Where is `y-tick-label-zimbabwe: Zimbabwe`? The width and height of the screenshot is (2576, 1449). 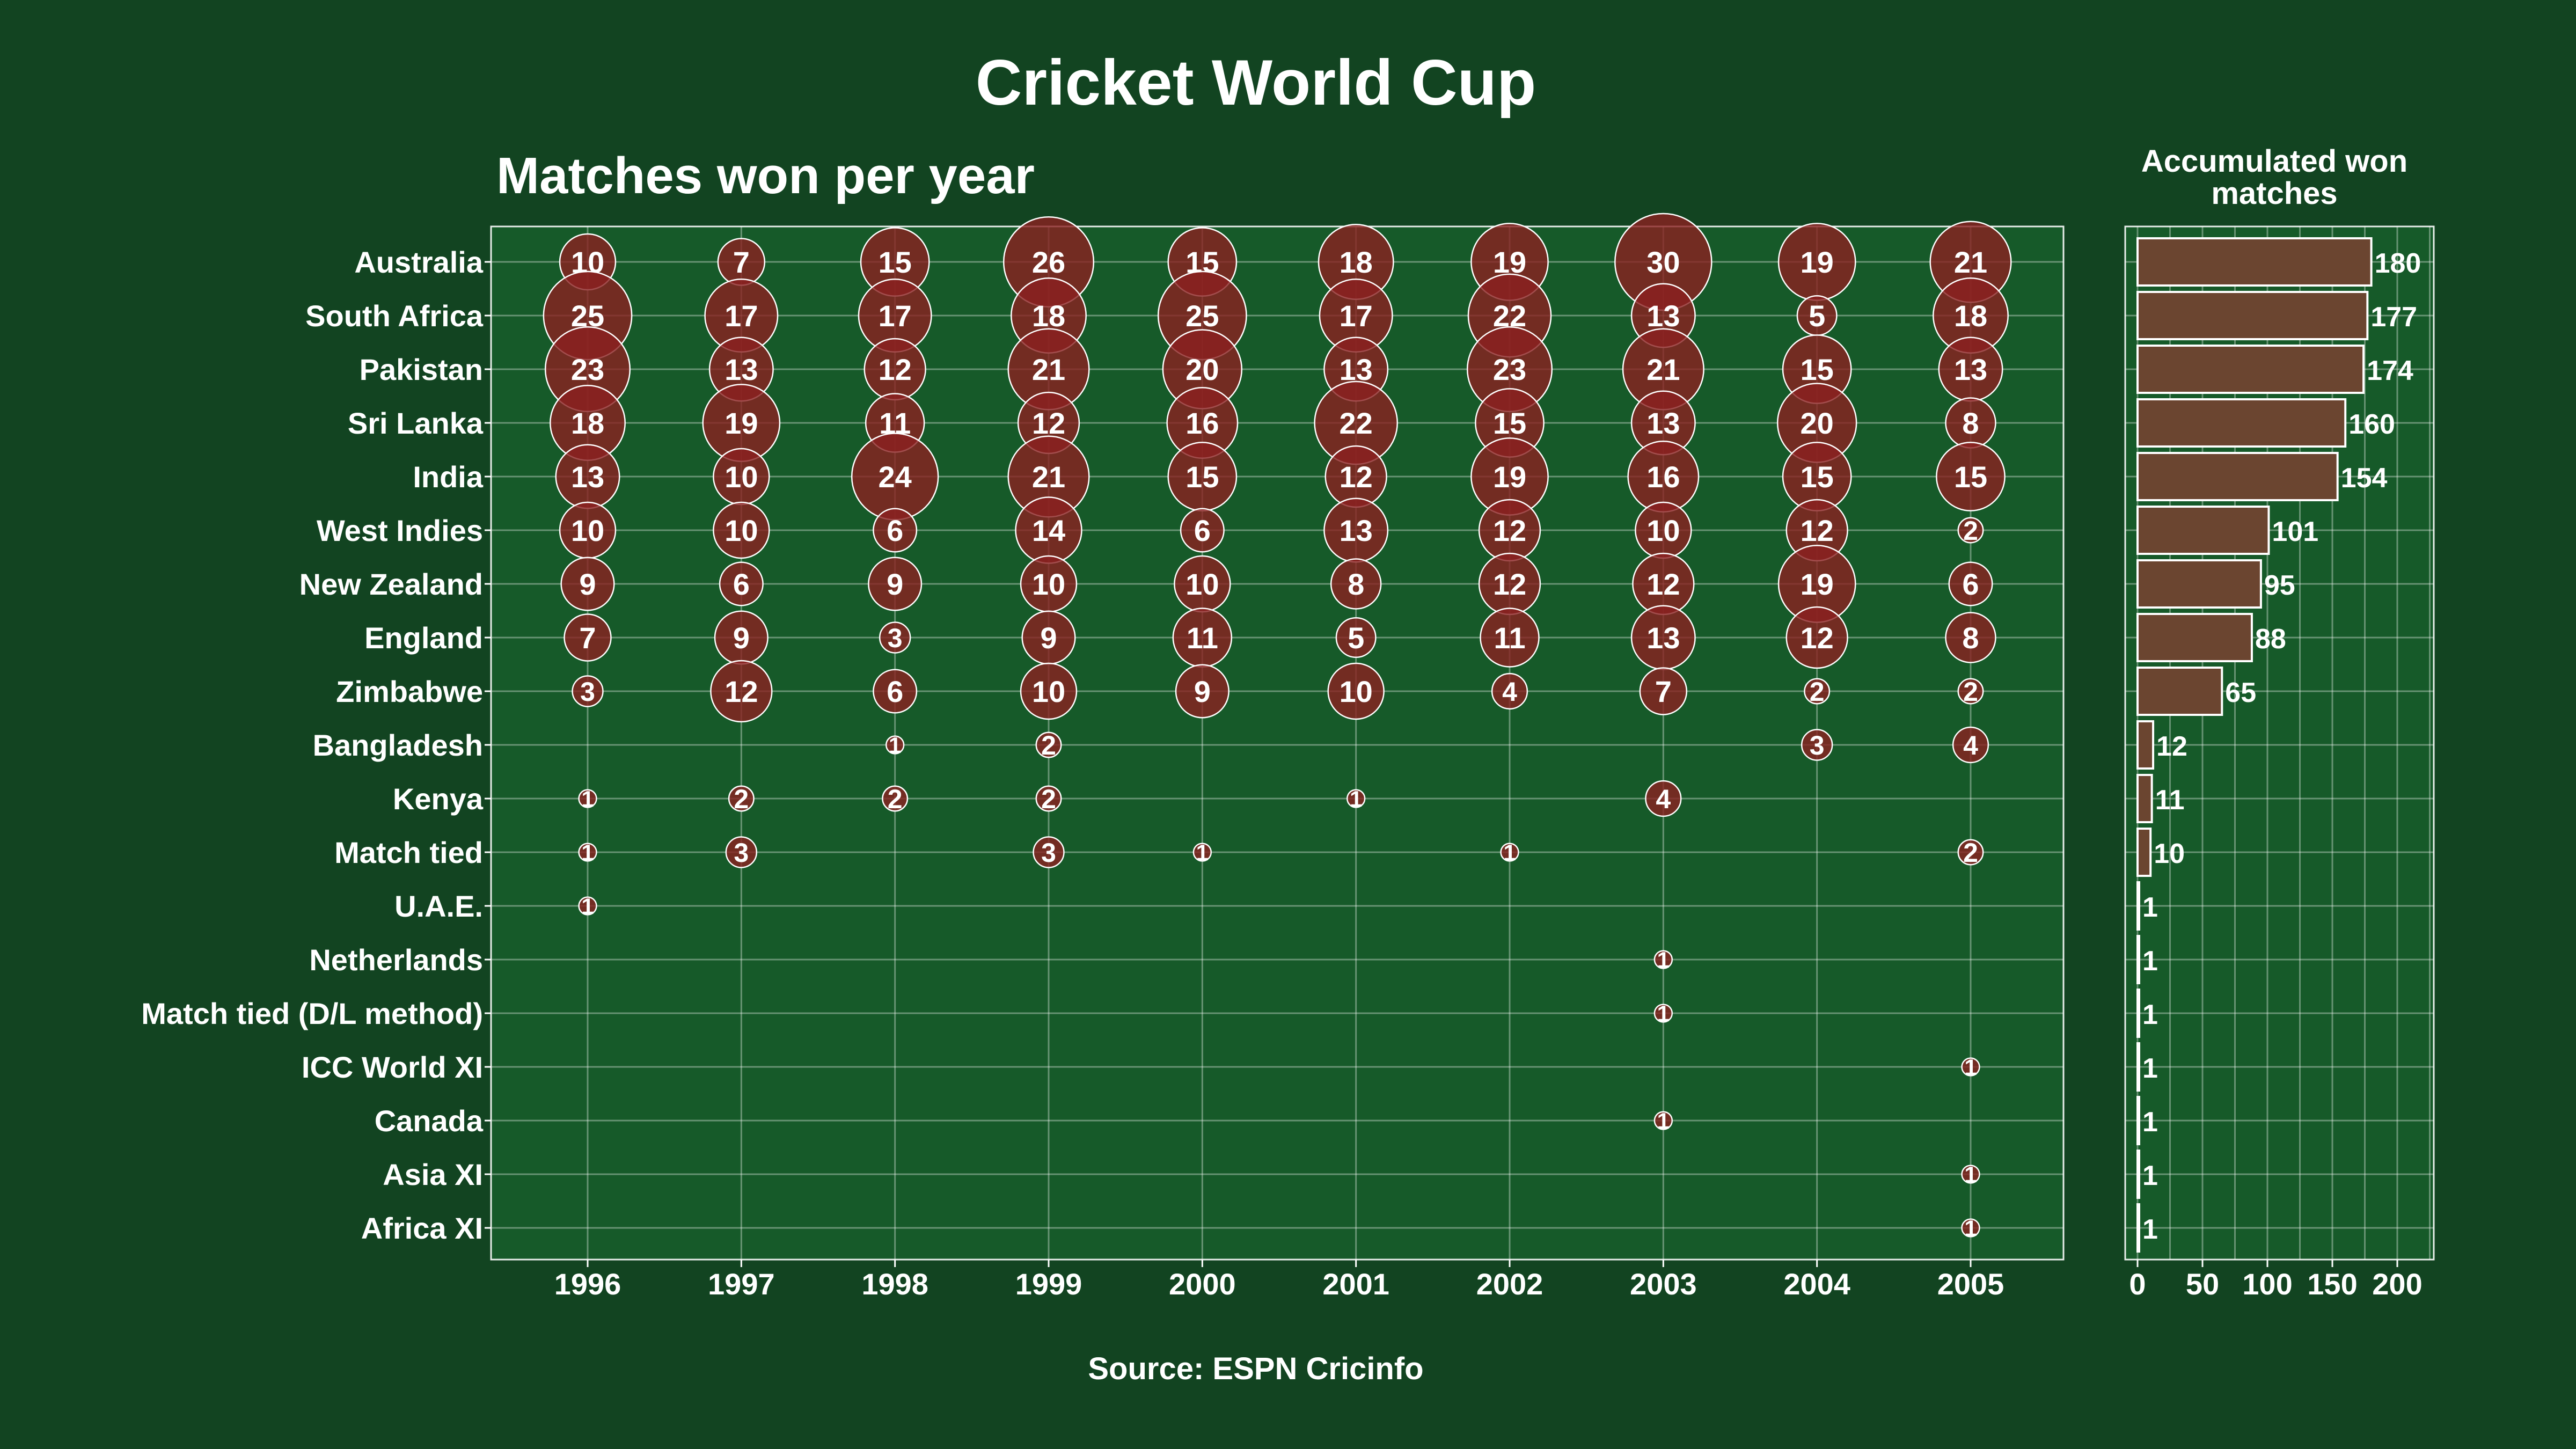 y-tick-label-zimbabwe: Zimbabwe is located at coordinates (409, 691).